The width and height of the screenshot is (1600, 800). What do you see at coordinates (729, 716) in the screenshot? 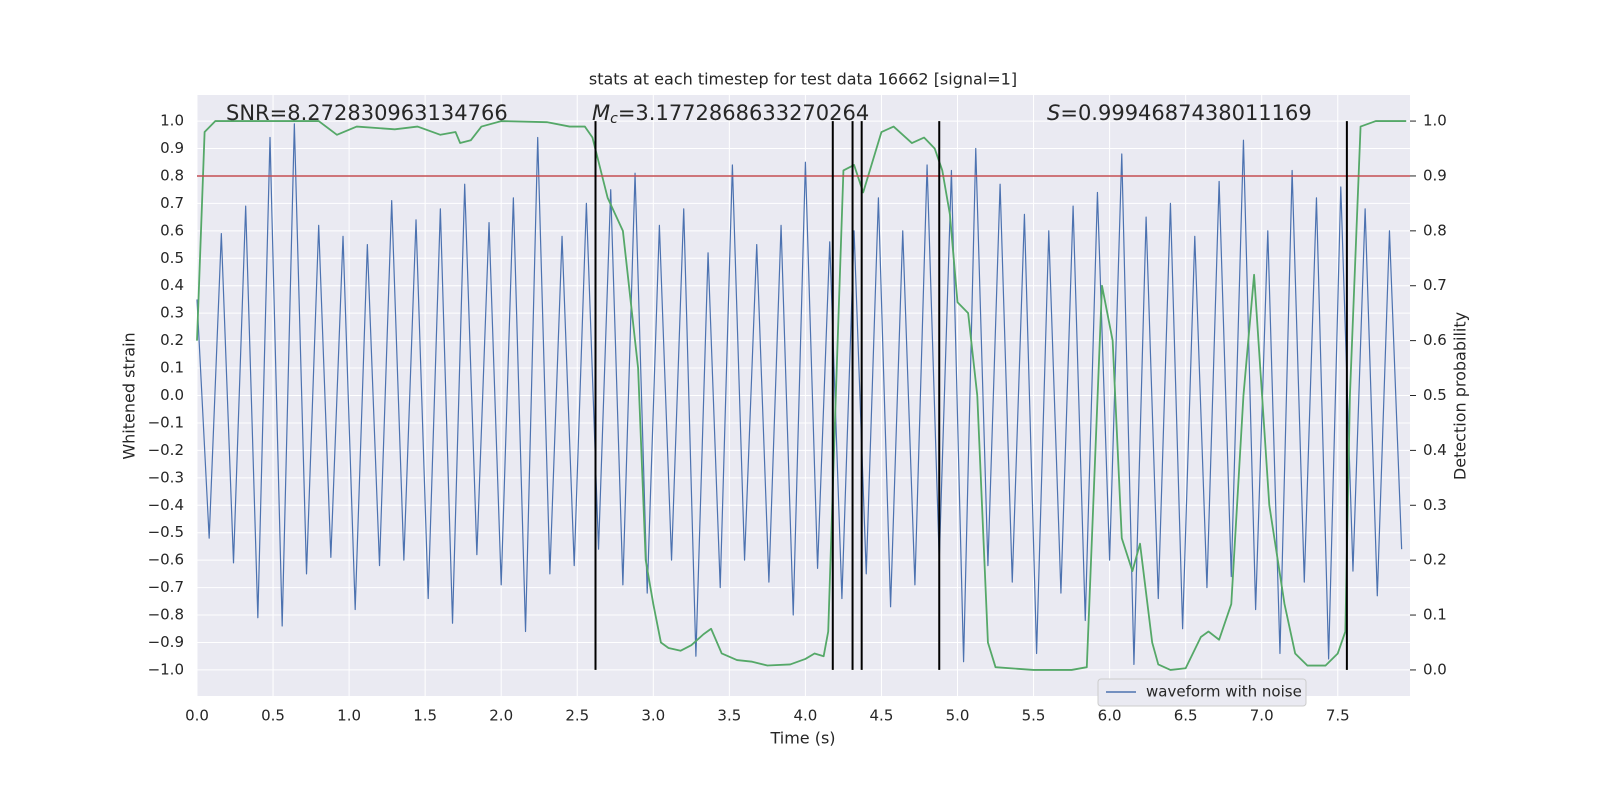
I see `x-tick-label: 3.5` at bounding box center [729, 716].